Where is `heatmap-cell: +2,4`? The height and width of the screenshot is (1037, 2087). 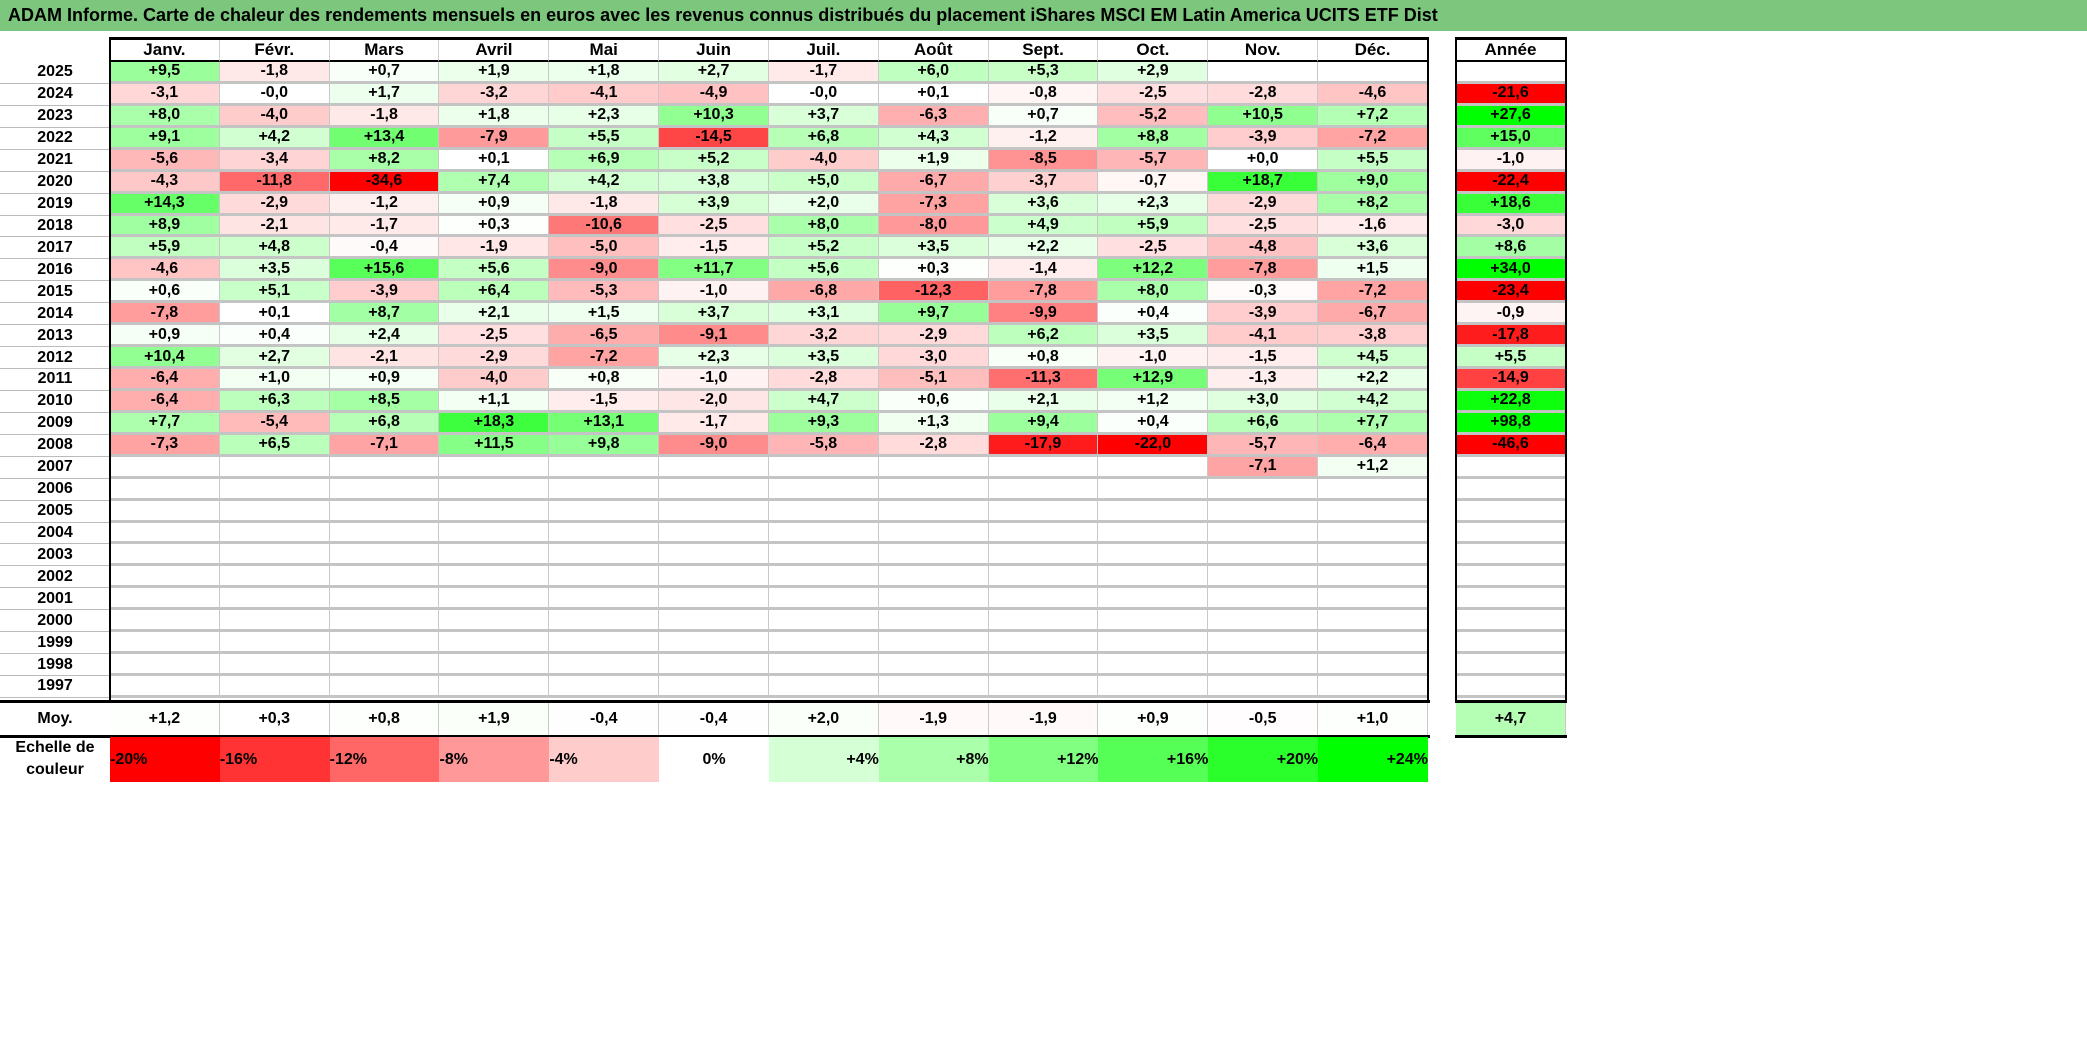
heatmap-cell: +2,4 is located at coordinates (384, 336).